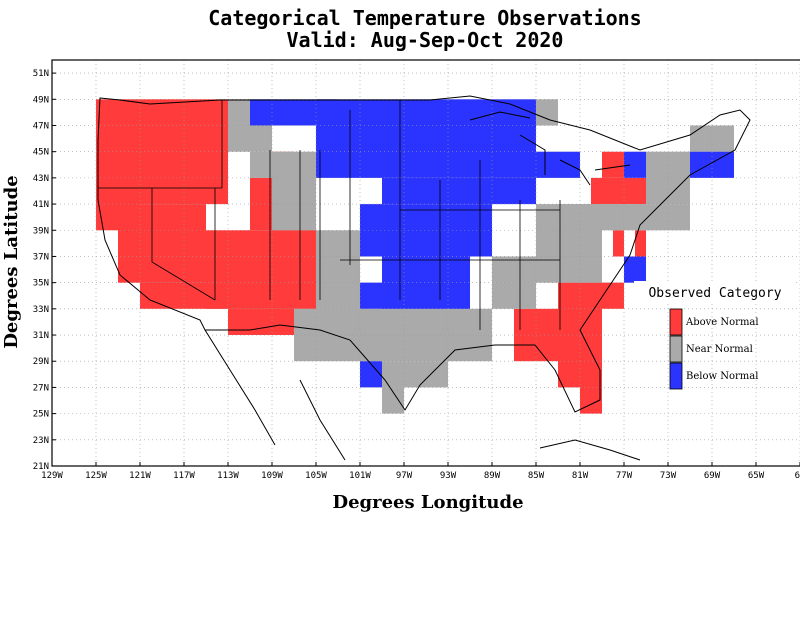 This screenshot has width=800, height=618. Describe the element at coordinates (41, 310) in the screenshot. I see `y-tick-label: 33N` at that location.